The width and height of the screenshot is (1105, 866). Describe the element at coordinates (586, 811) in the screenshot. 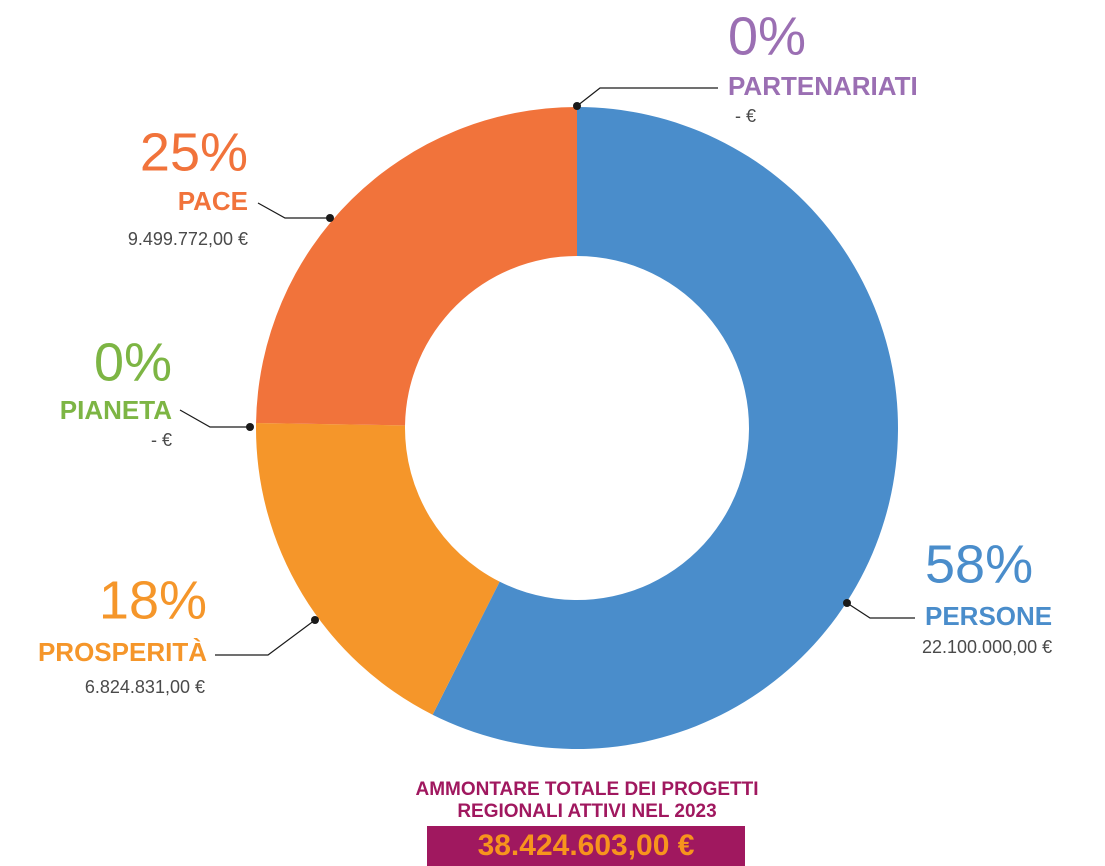

I see `total-title: REGIONALI ATTIVI NEL 2023` at that location.